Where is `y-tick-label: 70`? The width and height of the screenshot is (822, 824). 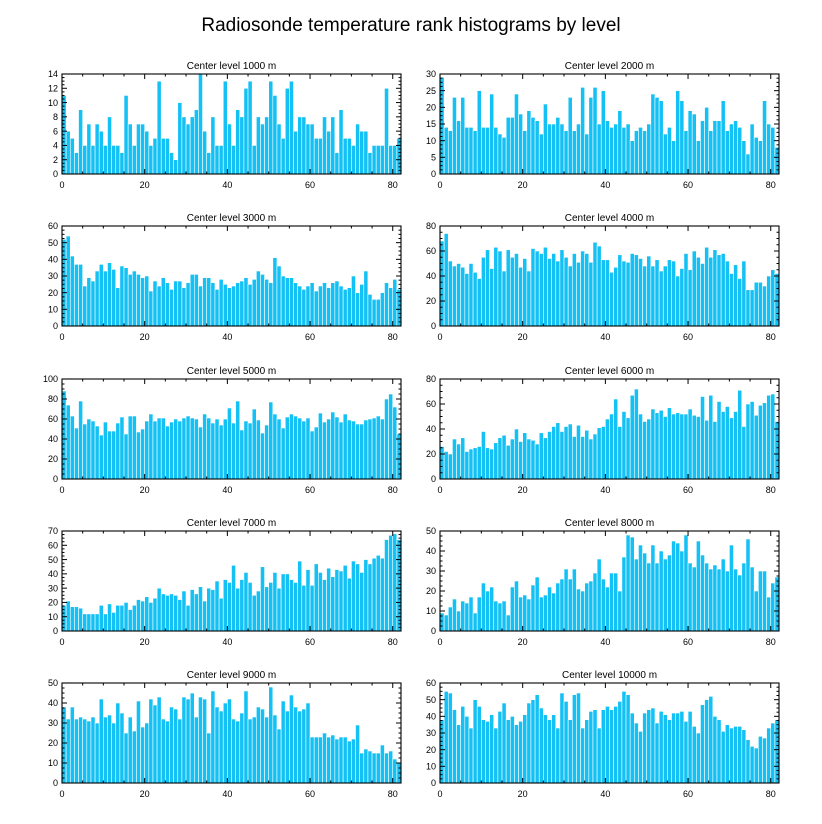
y-tick-label: 70 is located at coordinates (53, 531).